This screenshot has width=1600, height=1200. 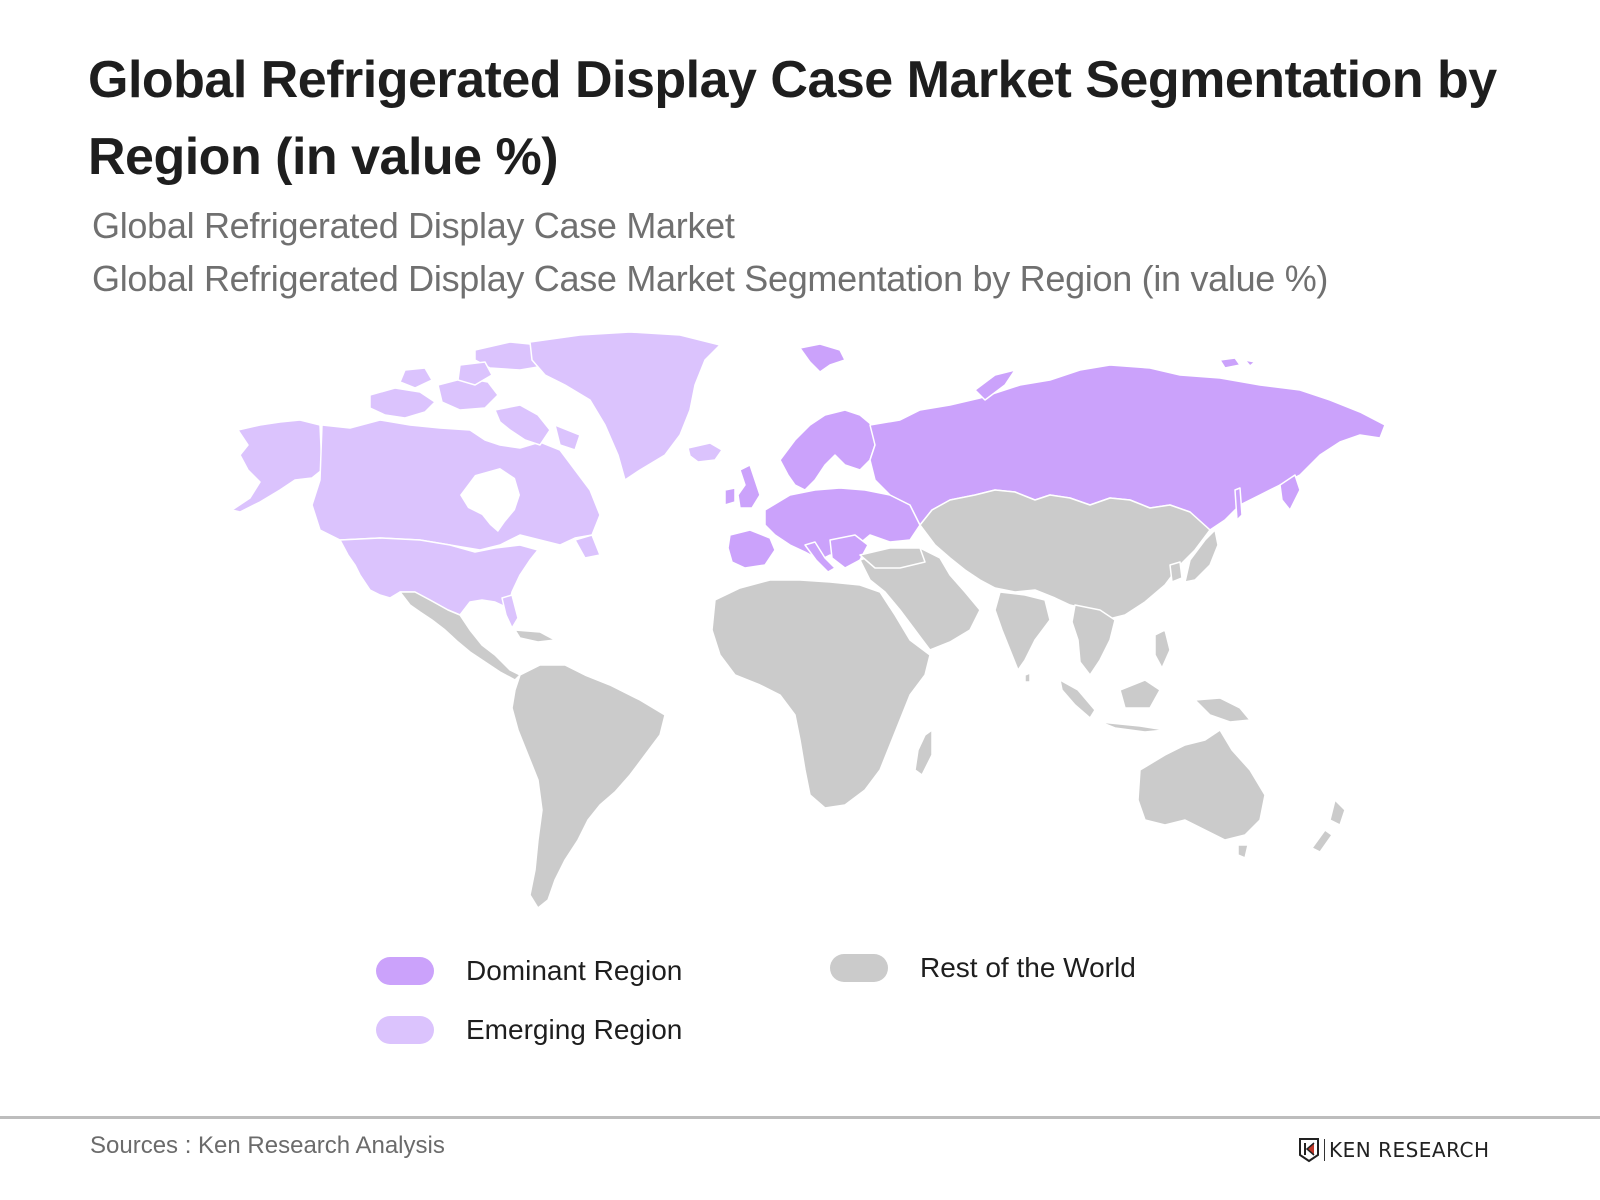 What do you see at coordinates (1309, 1150) in the screenshot?
I see `ken-research-logo-icon` at bounding box center [1309, 1150].